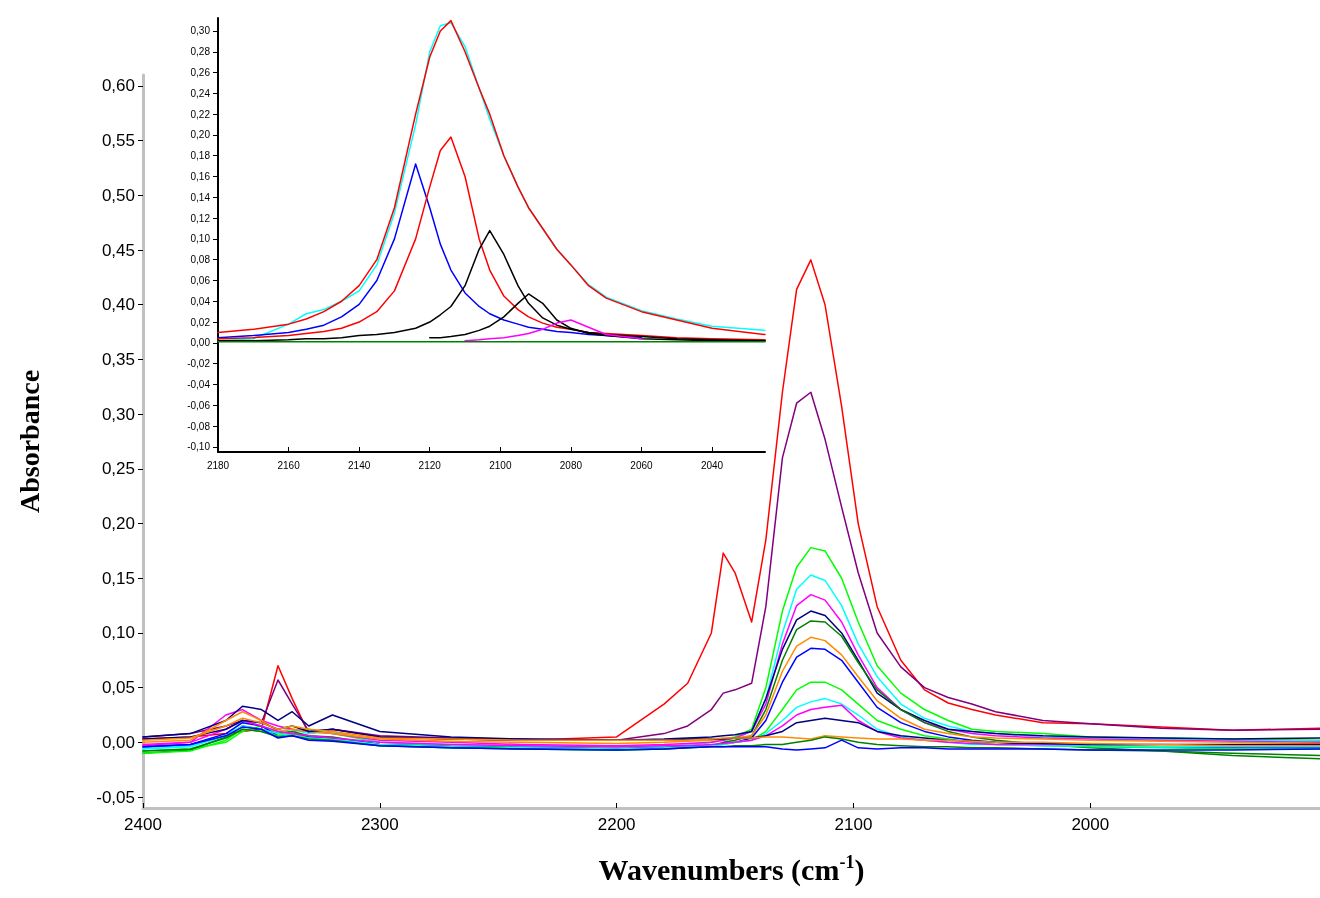  Describe the element at coordinates (199, 405) in the screenshot. I see `y-tick-label: -0,06` at that location.